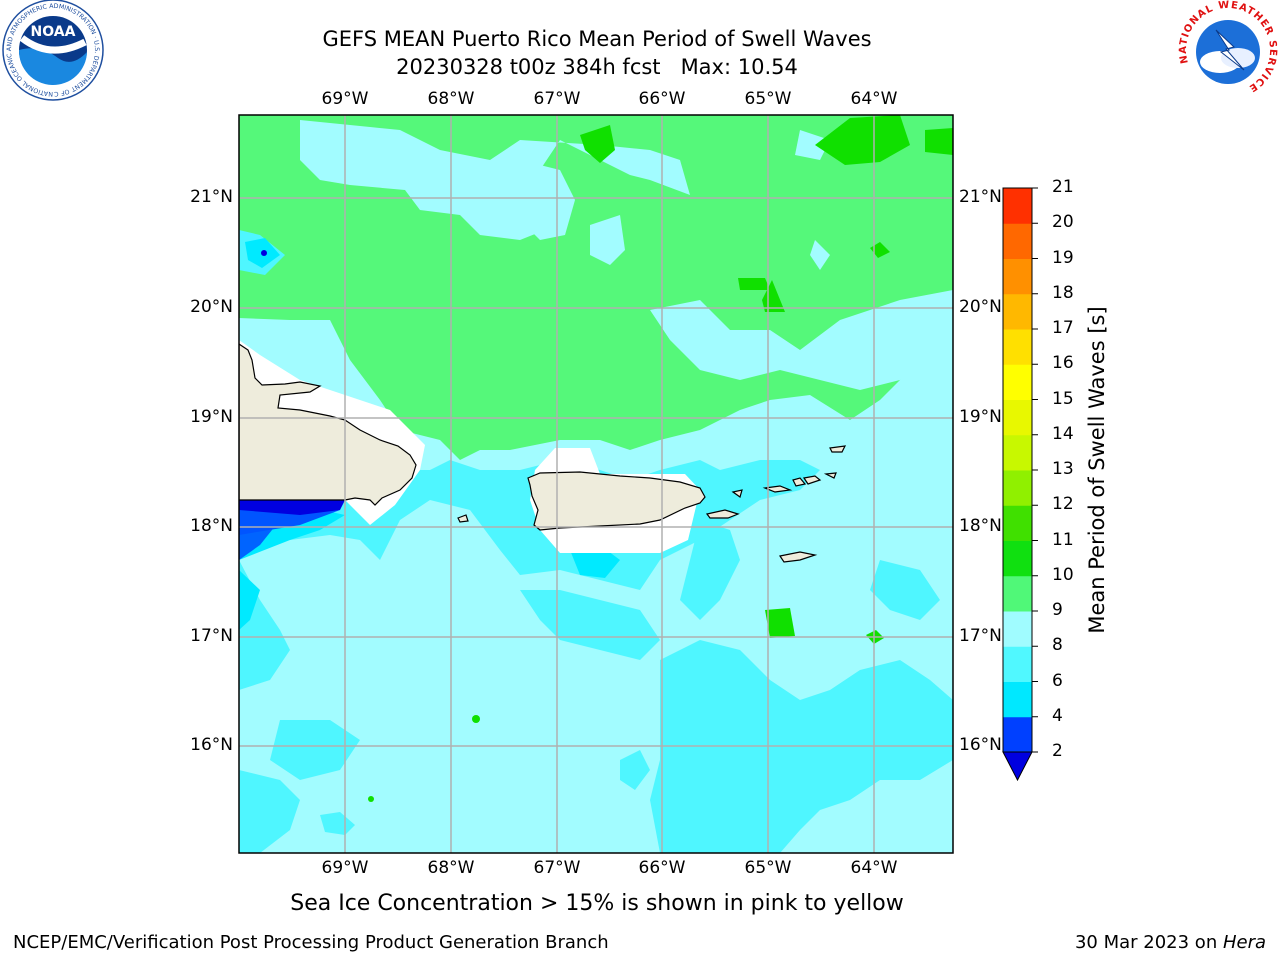  I want to click on colorbar-tick-label: 12, so click(1063, 504).